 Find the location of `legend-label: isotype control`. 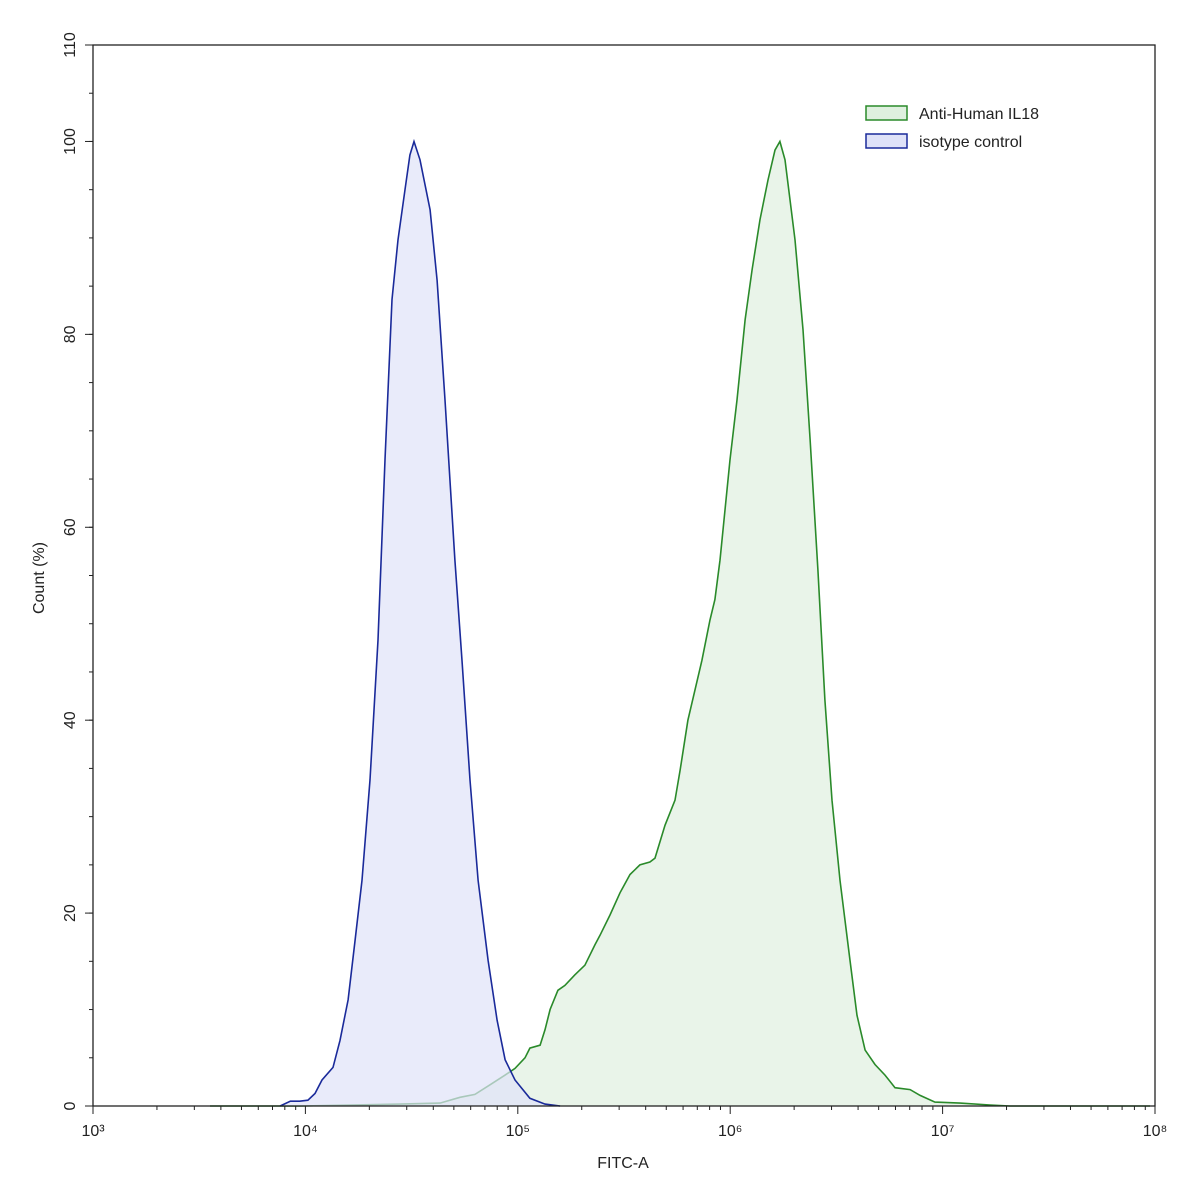

legend-label: isotype control is located at coordinates (970, 142).